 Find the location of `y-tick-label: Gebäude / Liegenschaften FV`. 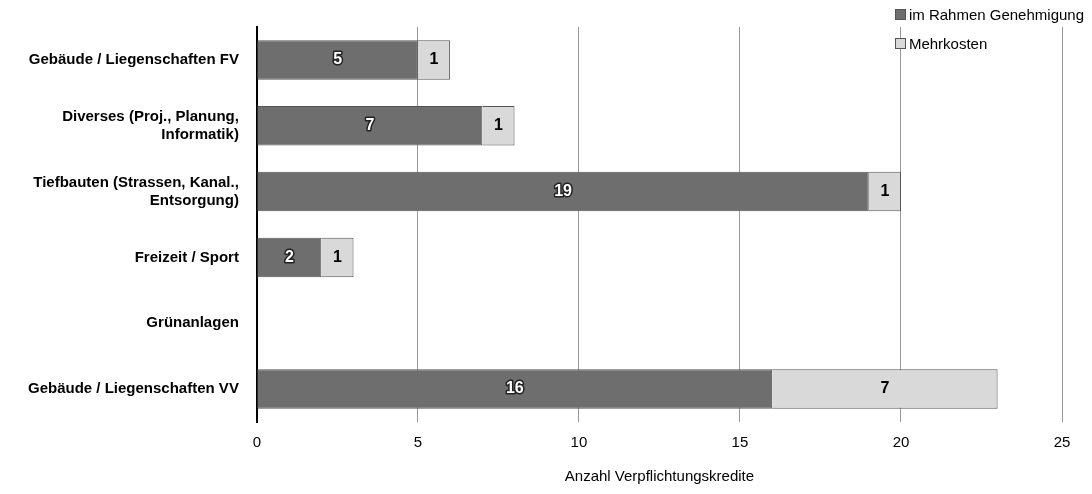

y-tick-label: Gebäude / Liegenschaften FV is located at coordinates (133, 59).